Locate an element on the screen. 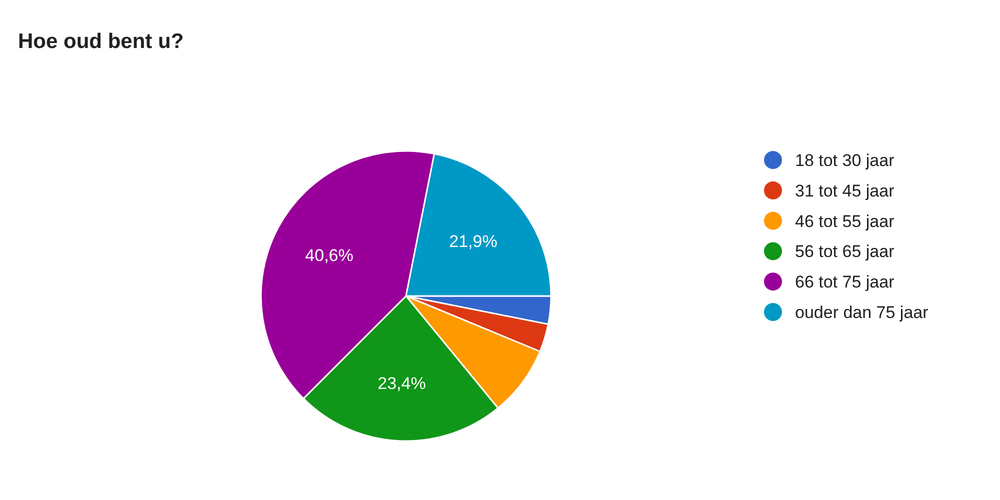  legend-label: 66 tot 75 jaar is located at coordinates (845, 282).